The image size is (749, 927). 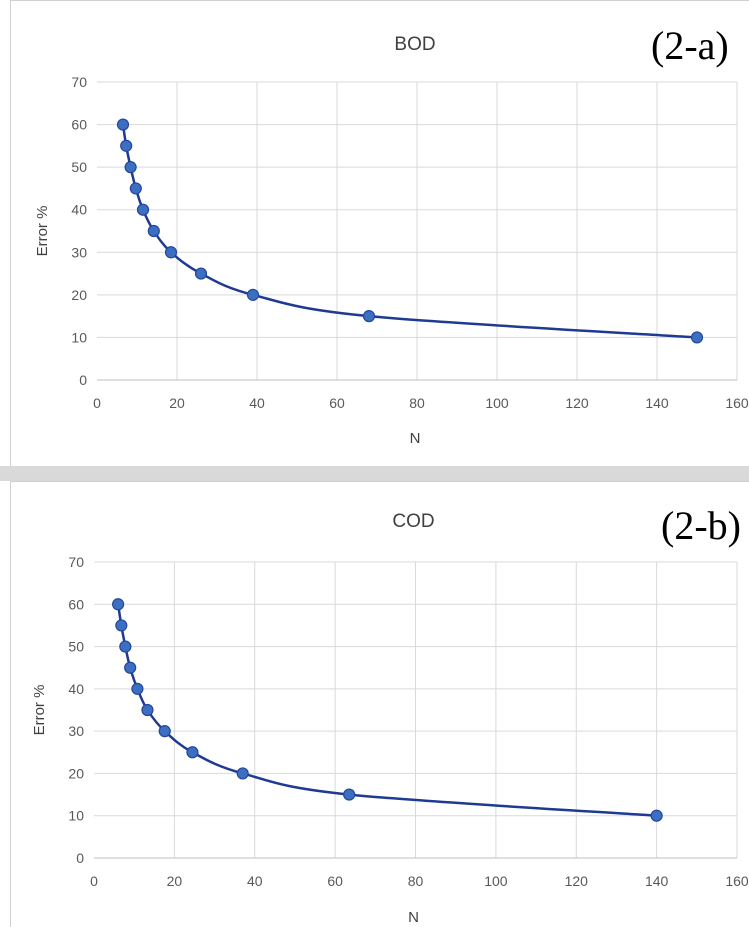 I want to click on chart-title: COD, so click(x=413, y=521).